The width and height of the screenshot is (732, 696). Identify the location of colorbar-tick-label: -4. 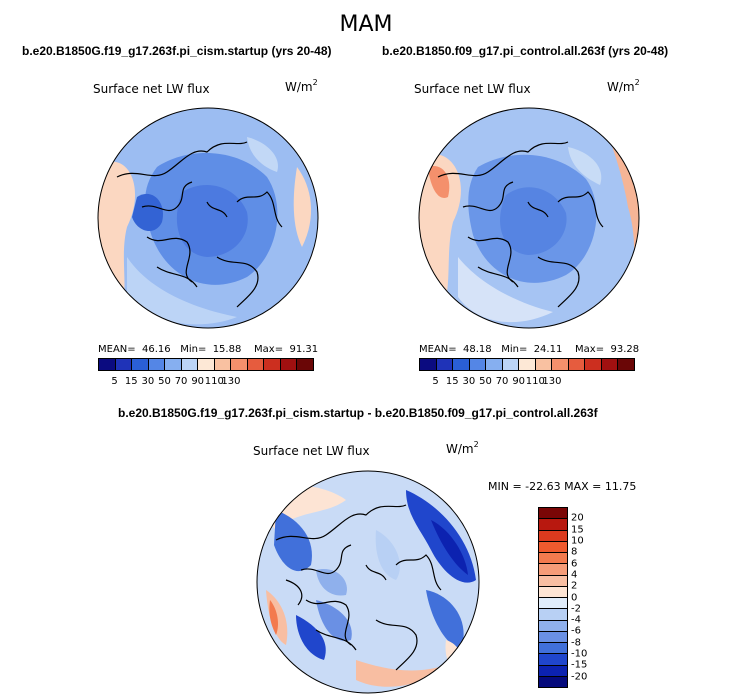
(576, 620).